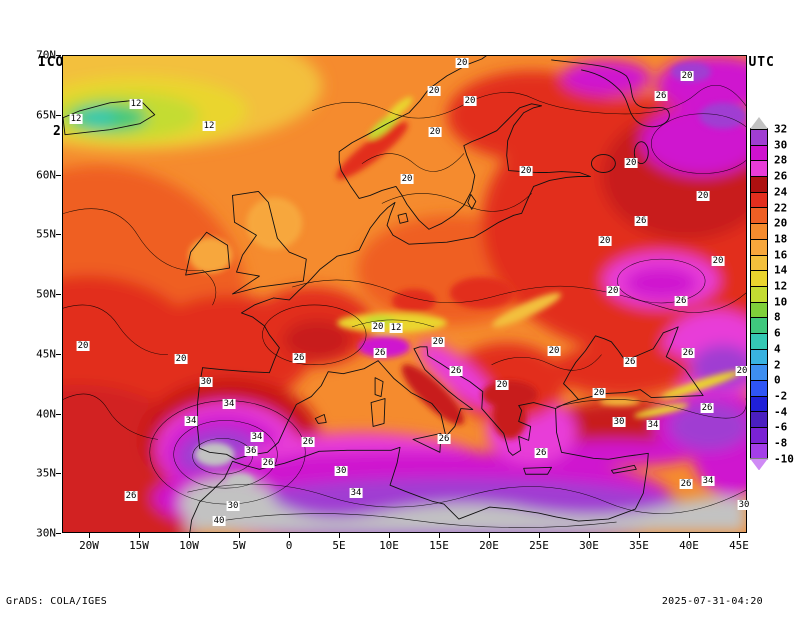  Describe the element at coordinates (46, 115) in the screenshot. I see `y-tick-label: 65N` at that location.